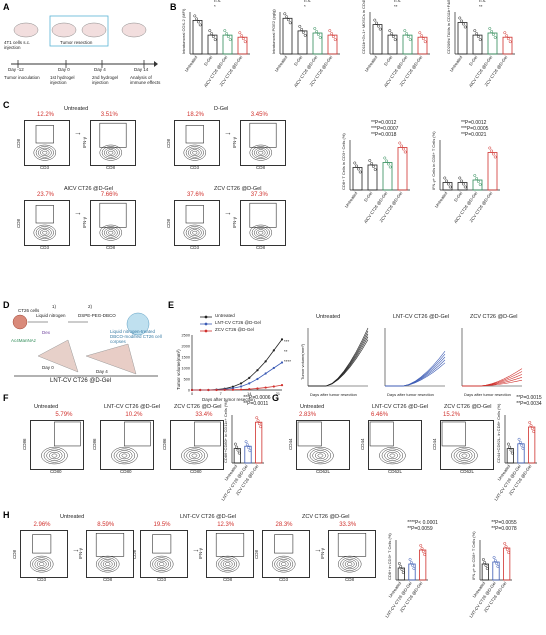 Image resolution: width=546 pixels, height=635 pixels. What do you see at coordinates (18, 143) in the screenshot?
I see `c-flow-0-a-ylabel: CD8` at bounding box center [18, 143].